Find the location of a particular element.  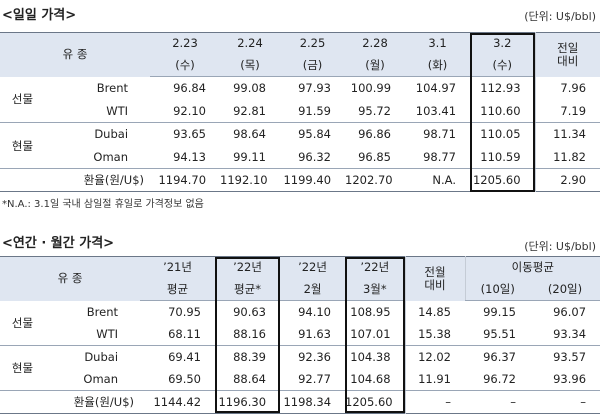

value-cell: 88.39 is located at coordinates (250, 357).